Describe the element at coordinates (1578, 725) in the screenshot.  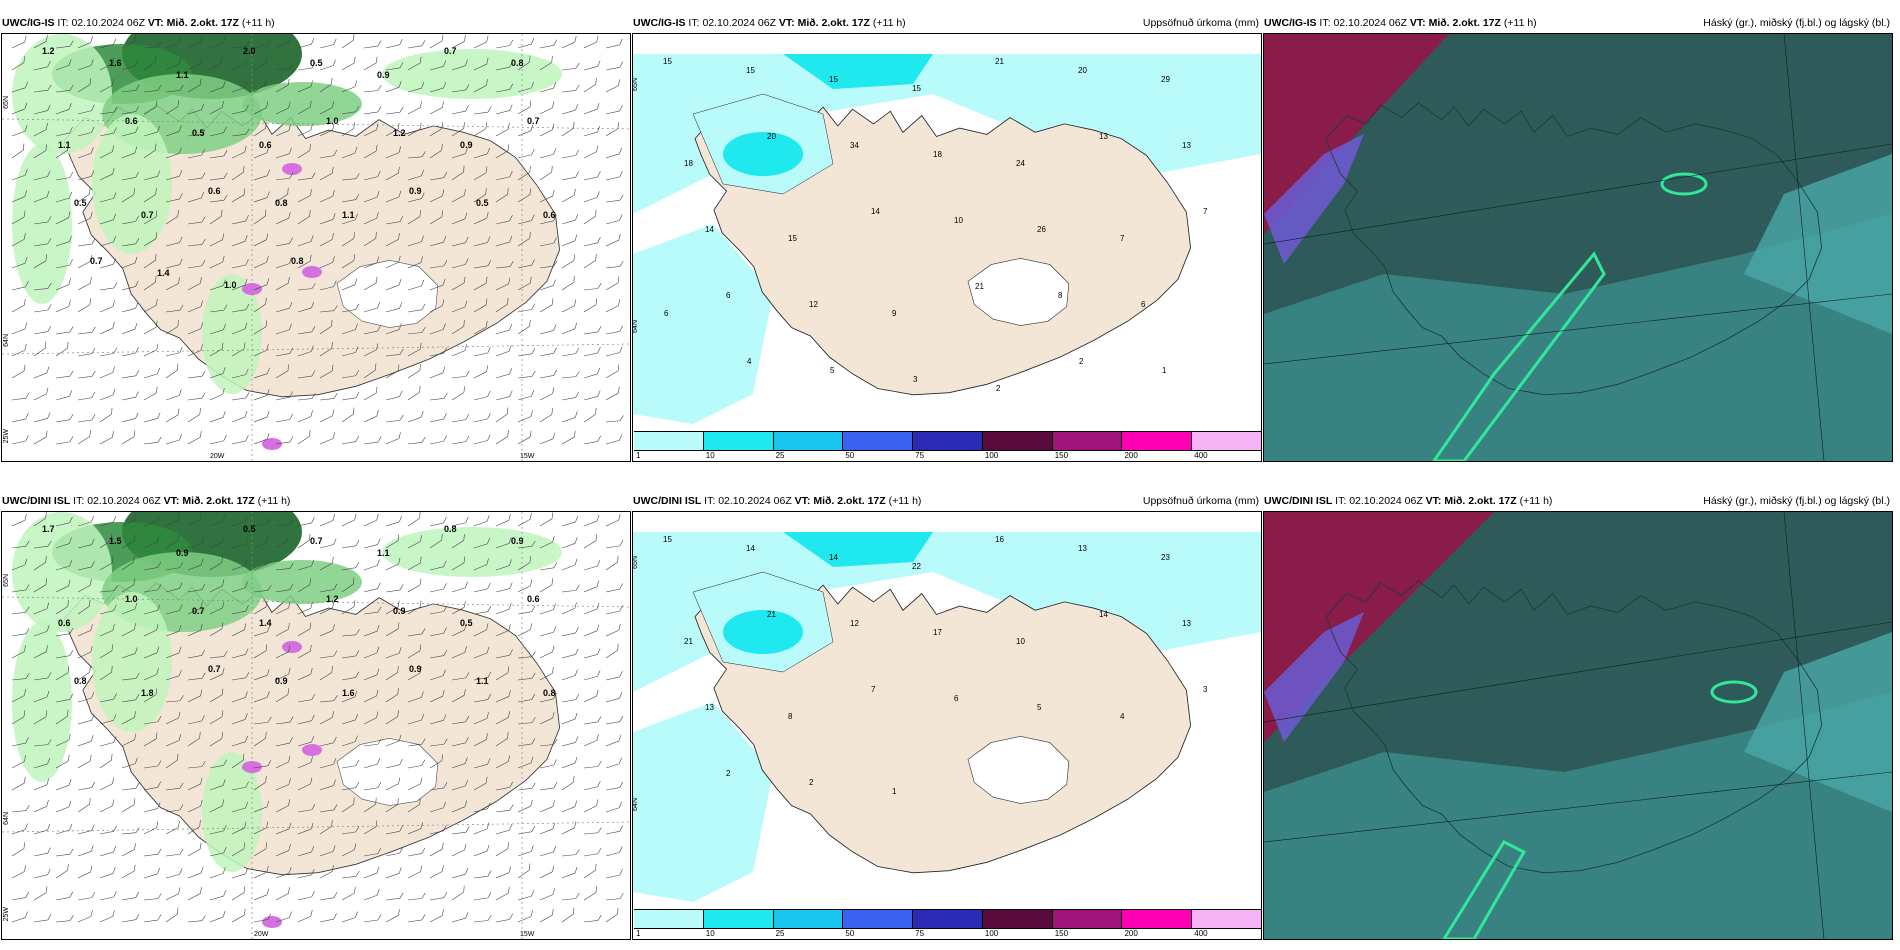
I see `map-frame` at that location.